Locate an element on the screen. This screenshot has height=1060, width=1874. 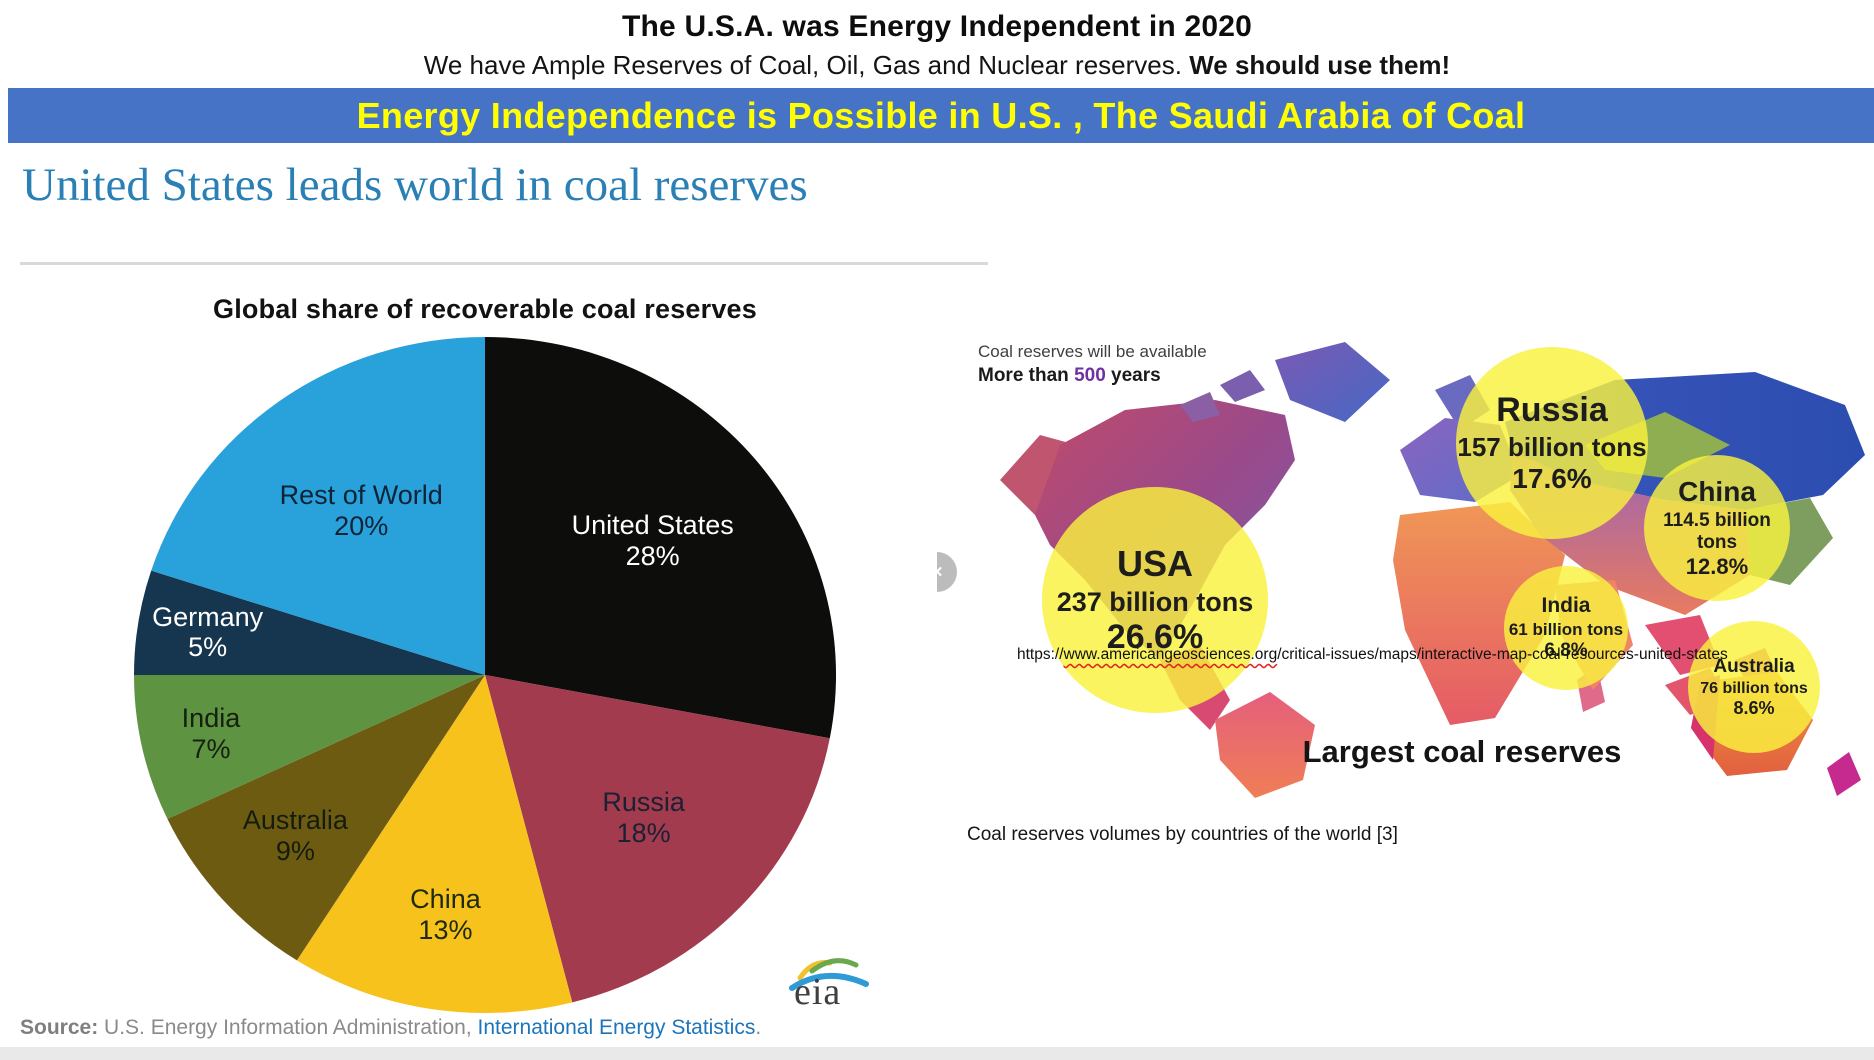
pie-slice-australia is located at coordinates (326, 818).